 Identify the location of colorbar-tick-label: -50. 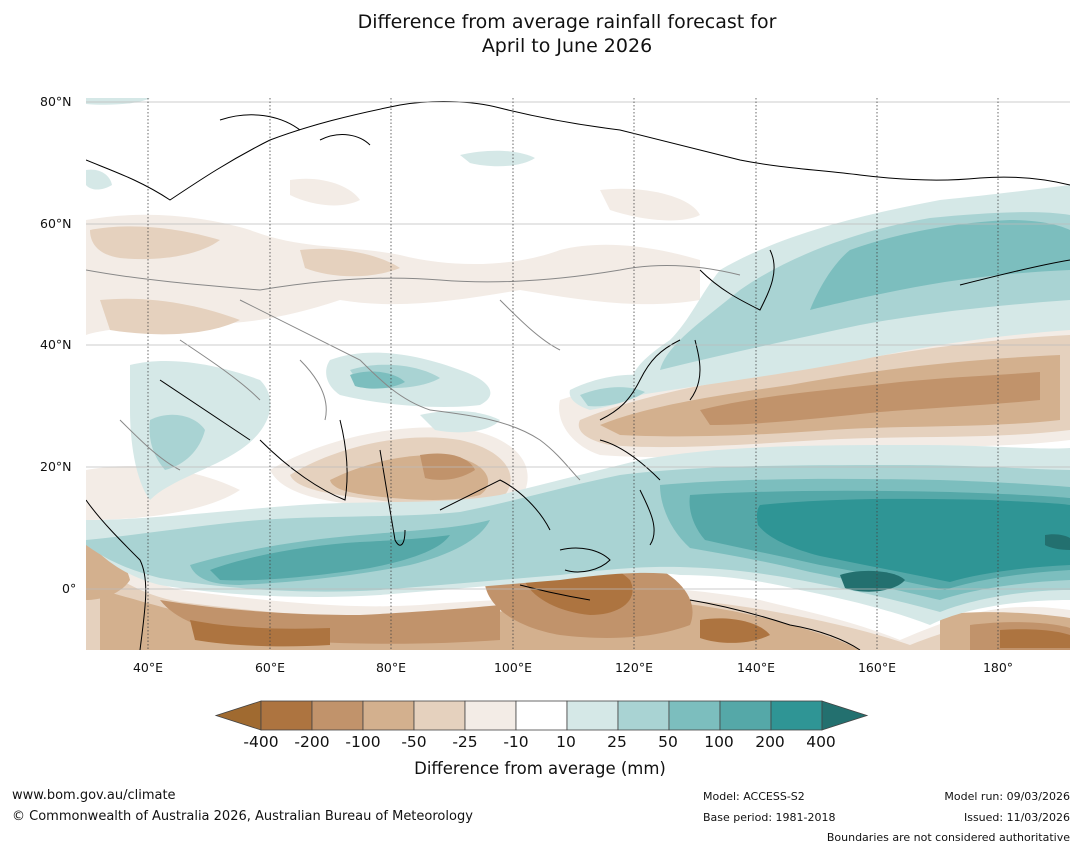
(414, 742).